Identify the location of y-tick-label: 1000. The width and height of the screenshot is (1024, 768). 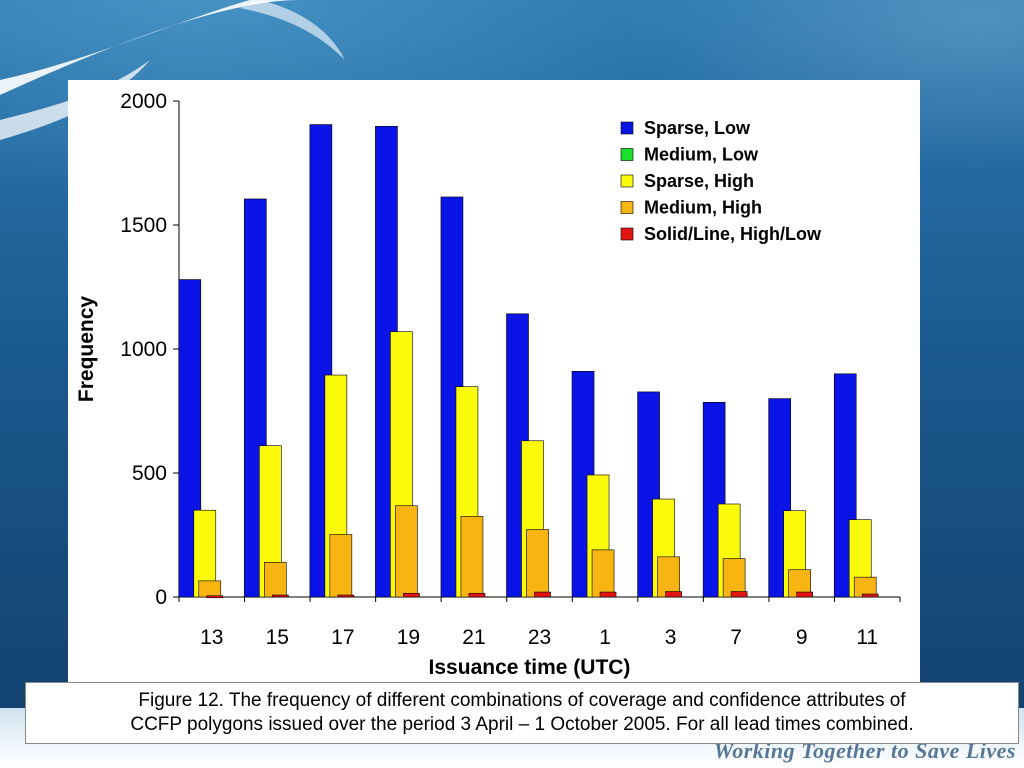
(143, 349).